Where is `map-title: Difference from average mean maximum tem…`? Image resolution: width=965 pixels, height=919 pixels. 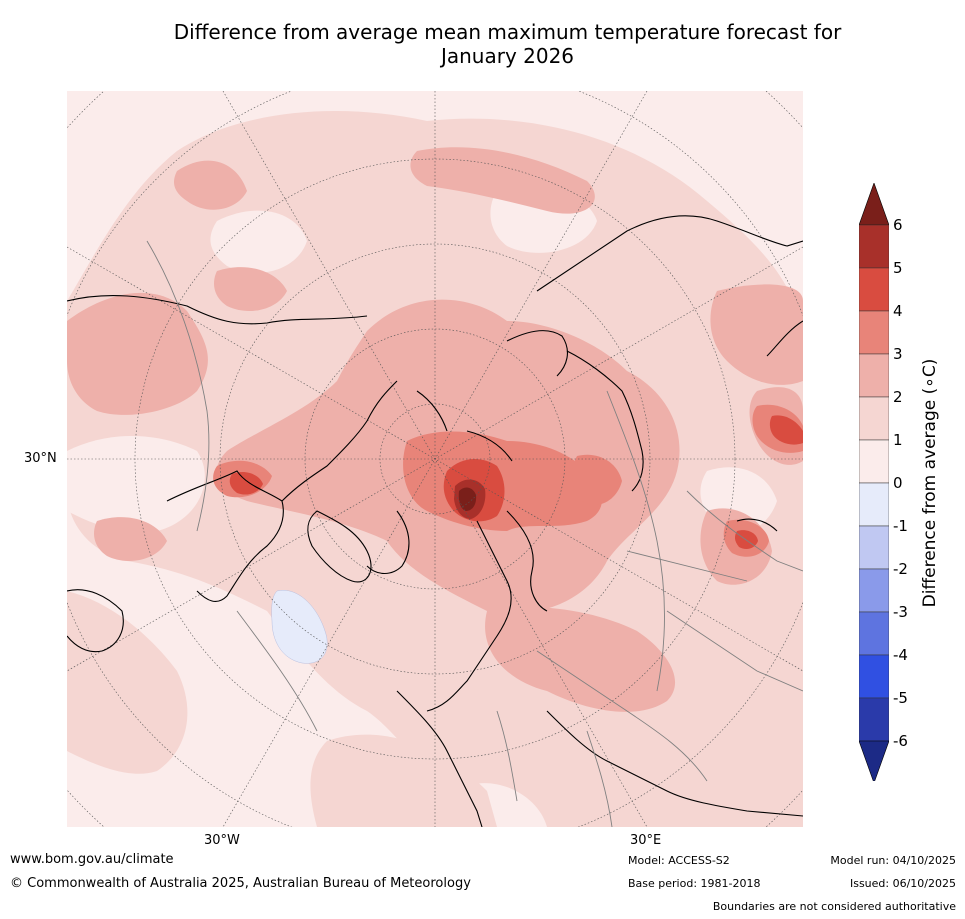 map-title: Difference from average mean maximum tem… is located at coordinates (507, 44).